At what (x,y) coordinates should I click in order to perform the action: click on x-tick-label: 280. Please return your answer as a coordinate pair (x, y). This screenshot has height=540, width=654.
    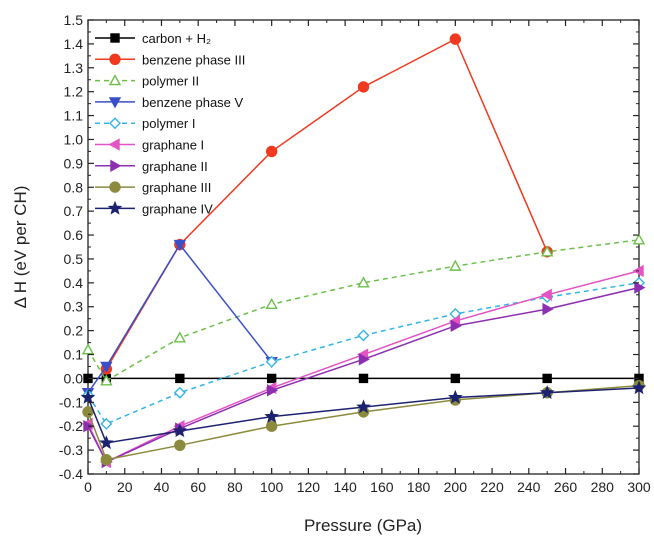
    Looking at the image, I should click on (603, 487).